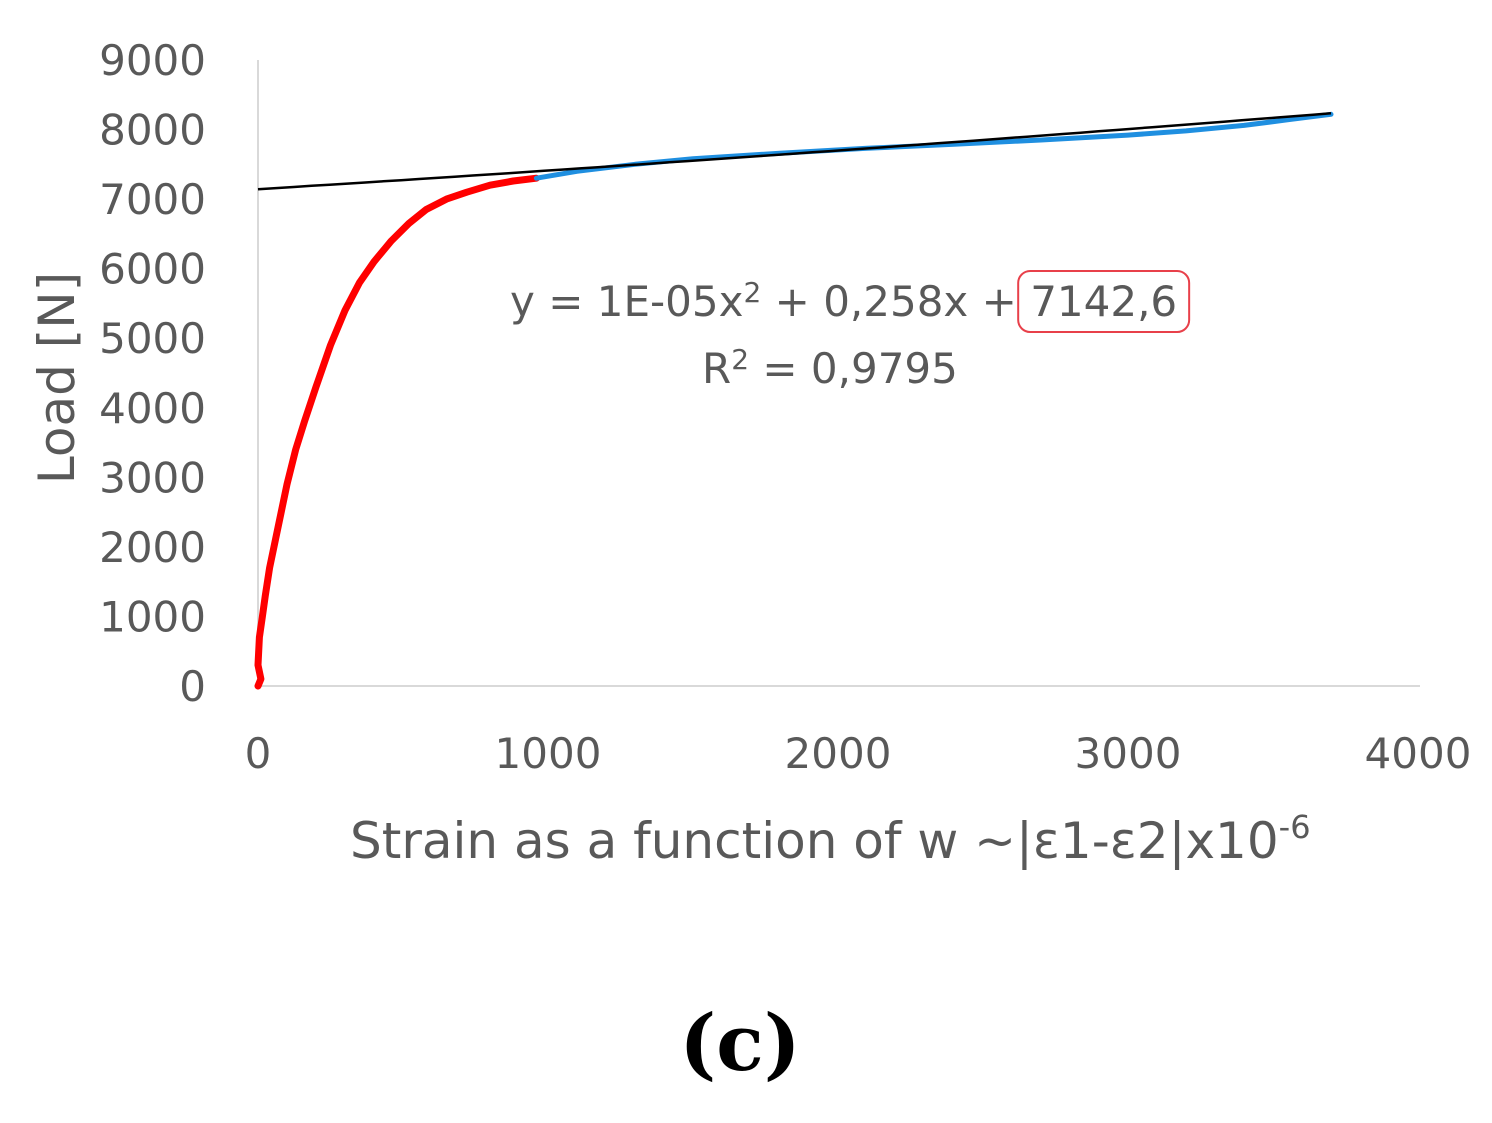  I want to click on y-tick-label: 4000, so click(152, 408).